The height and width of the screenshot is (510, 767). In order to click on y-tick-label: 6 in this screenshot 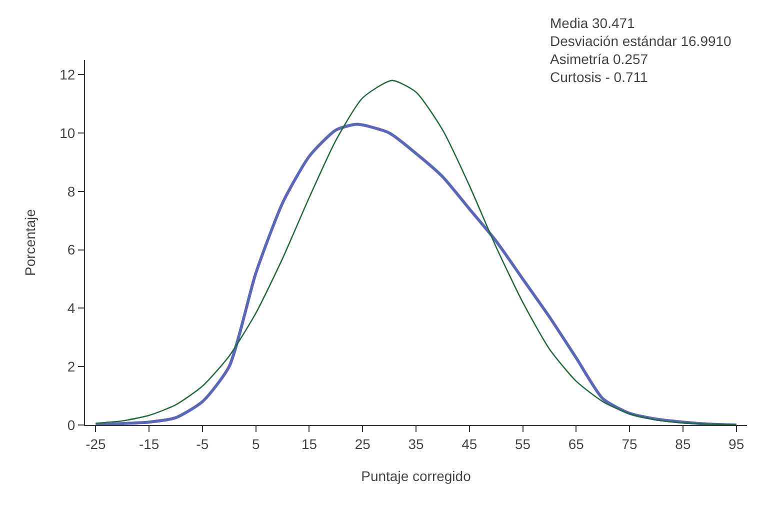, I will do `click(71, 250)`.